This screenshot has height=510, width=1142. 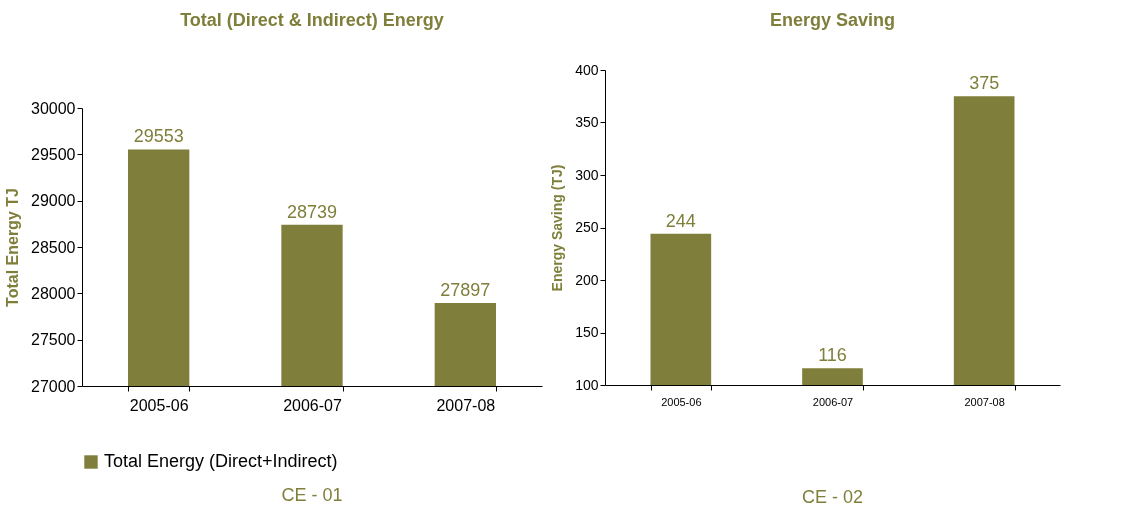 What do you see at coordinates (557, 228) in the screenshot?
I see `y-axis-title: Energy Saving (TJ)` at bounding box center [557, 228].